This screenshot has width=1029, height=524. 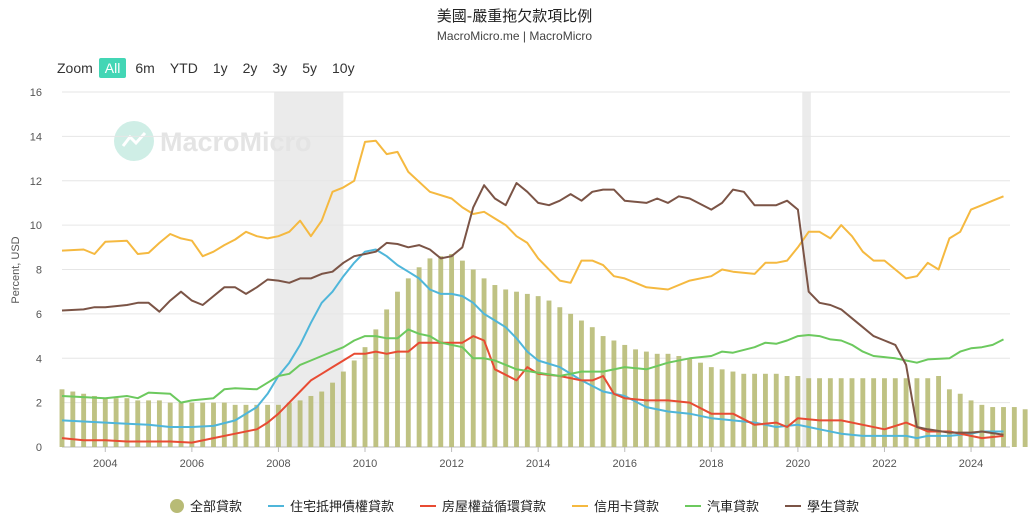 I want to click on legend-item-auto: 汽車貸款, so click(x=722, y=505).